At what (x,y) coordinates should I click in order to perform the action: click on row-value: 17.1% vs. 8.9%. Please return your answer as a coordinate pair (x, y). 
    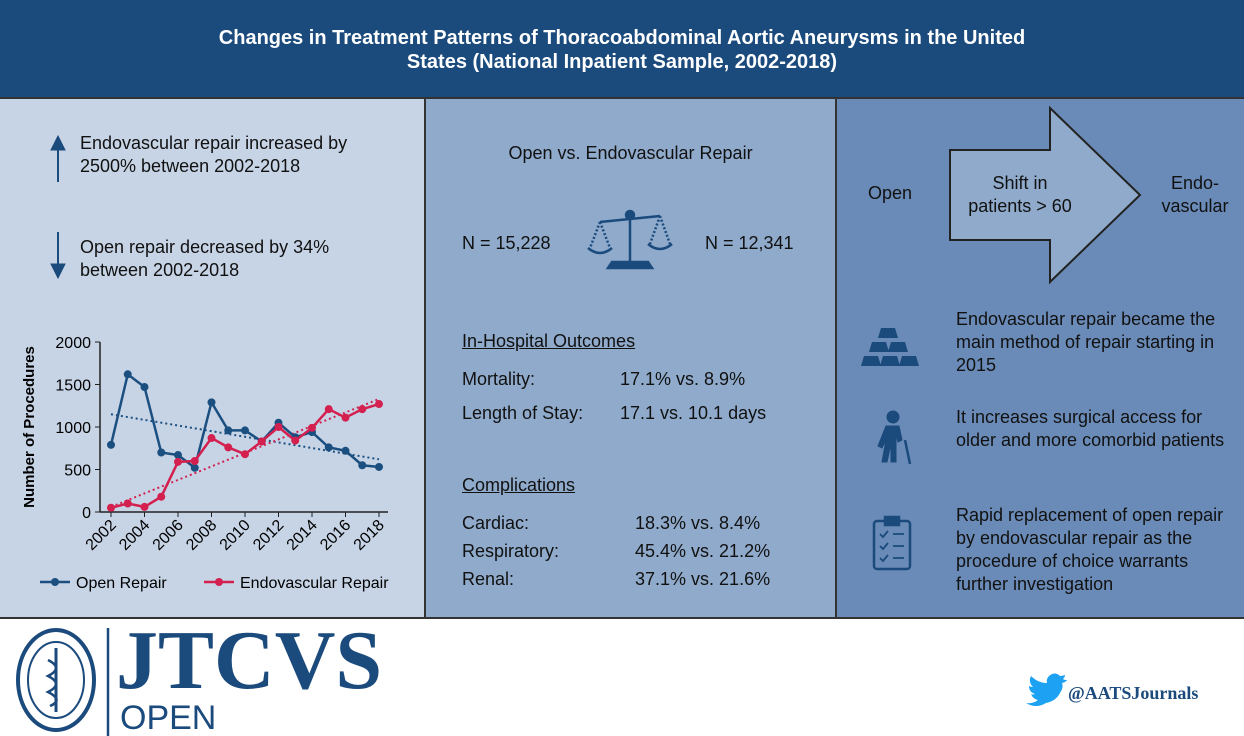
    Looking at the image, I should click on (683, 379).